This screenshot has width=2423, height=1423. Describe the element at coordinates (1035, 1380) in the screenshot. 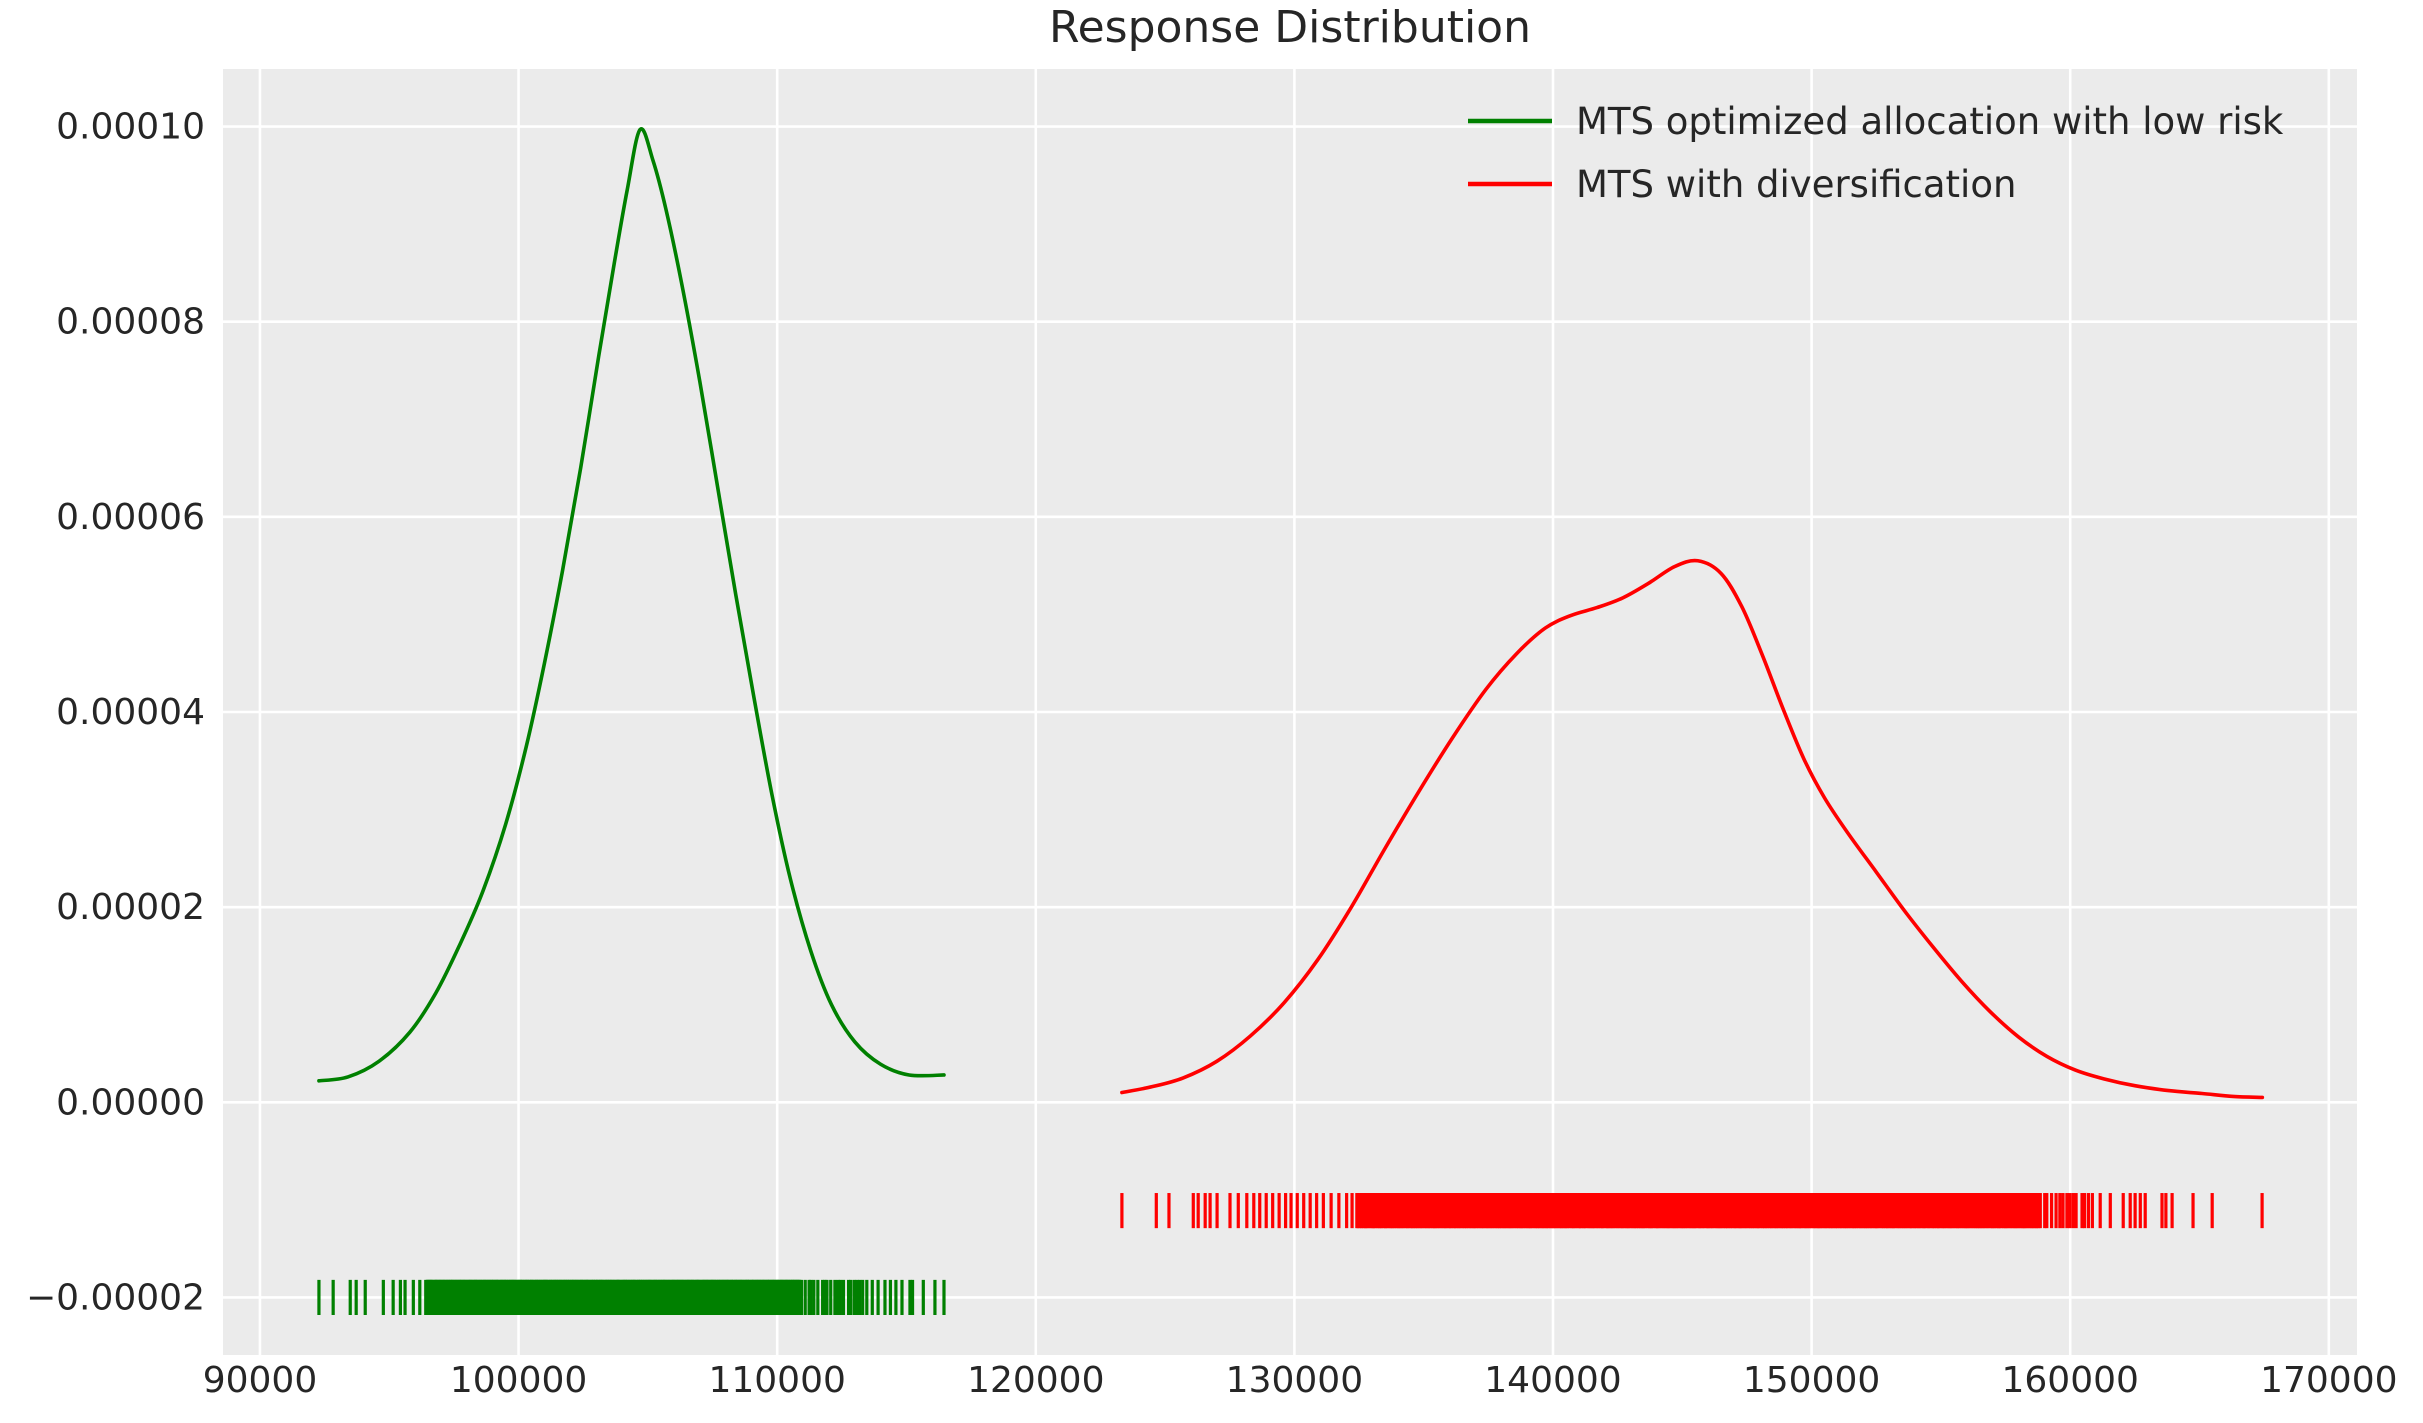

I see `x-tick-label: 120000` at that location.